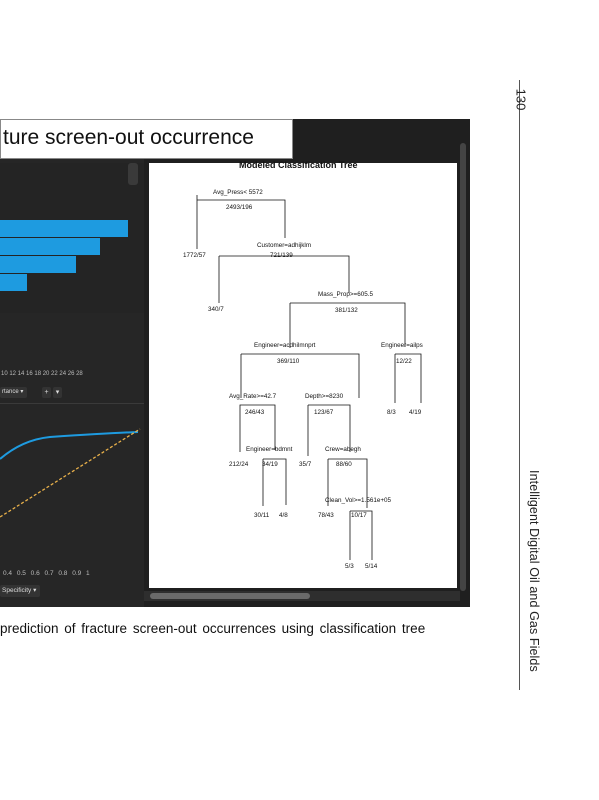 This screenshot has width=599, height=800. Describe the element at coordinates (298, 165) in the screenshot. I see `tree-title: Modeled Classification Tree` at that location.